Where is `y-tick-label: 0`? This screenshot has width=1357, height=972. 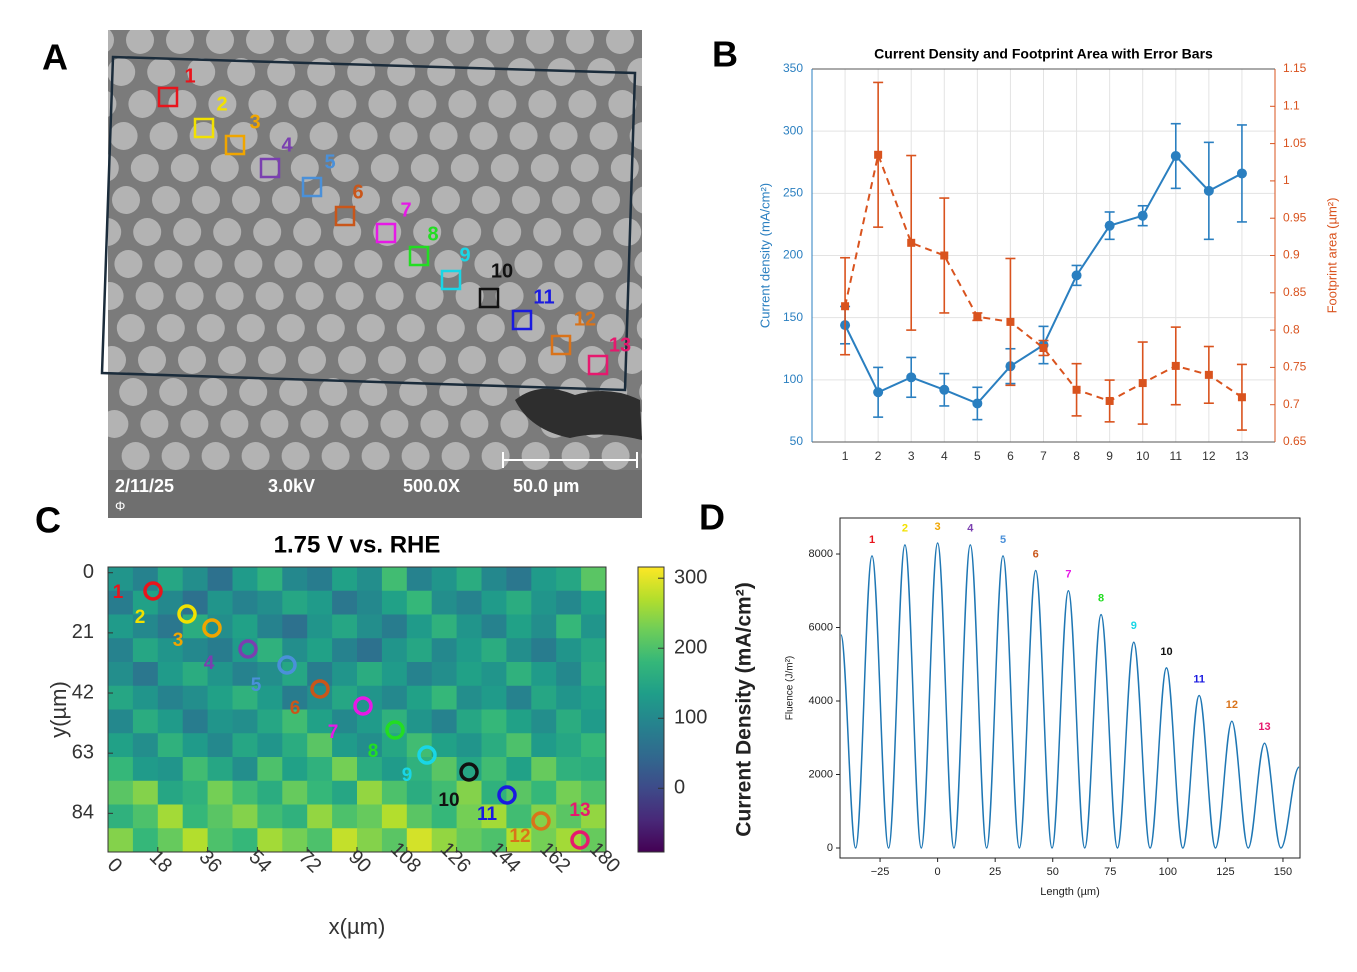
y-tick-label: 0 is located at coordinates (88, 572).